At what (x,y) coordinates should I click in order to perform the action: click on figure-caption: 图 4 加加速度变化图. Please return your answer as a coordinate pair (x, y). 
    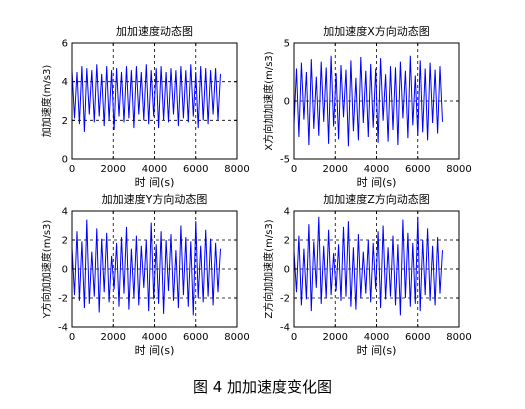
    Looking at the image, I should click on (262, 387).